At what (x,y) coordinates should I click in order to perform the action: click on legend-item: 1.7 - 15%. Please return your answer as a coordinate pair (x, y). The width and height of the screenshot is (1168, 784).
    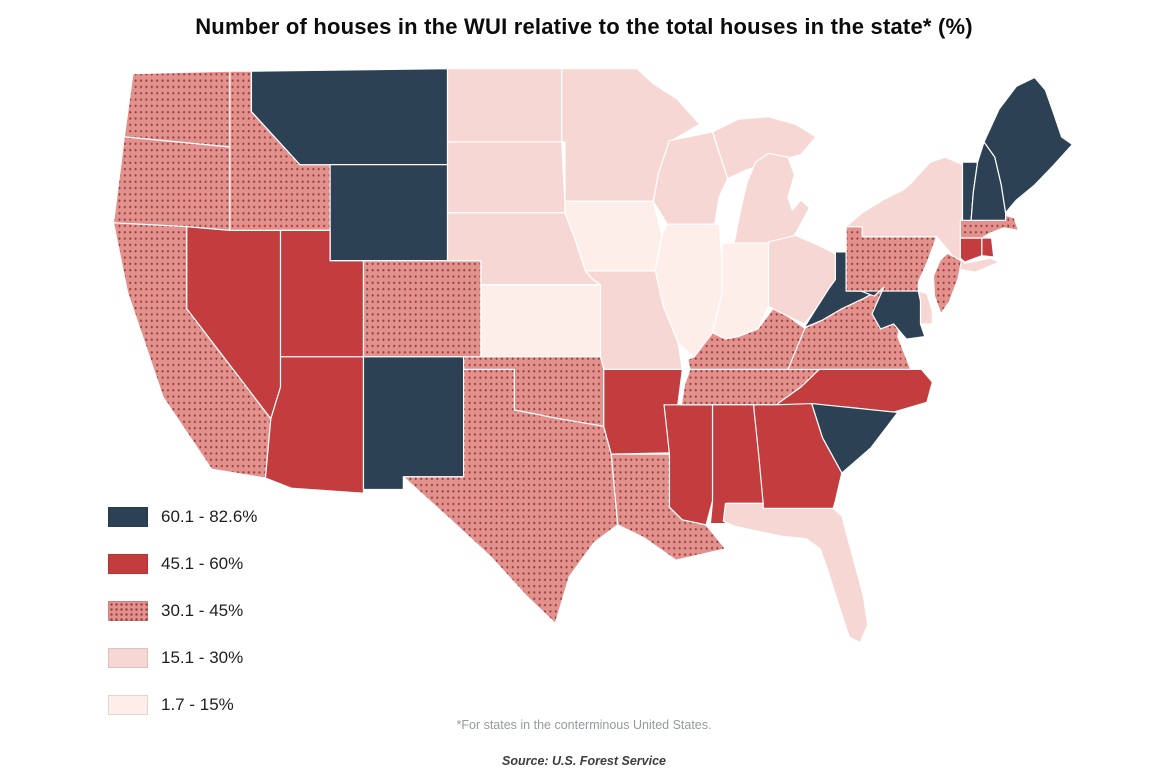
    Looking at the image, I should click on (182, 704).